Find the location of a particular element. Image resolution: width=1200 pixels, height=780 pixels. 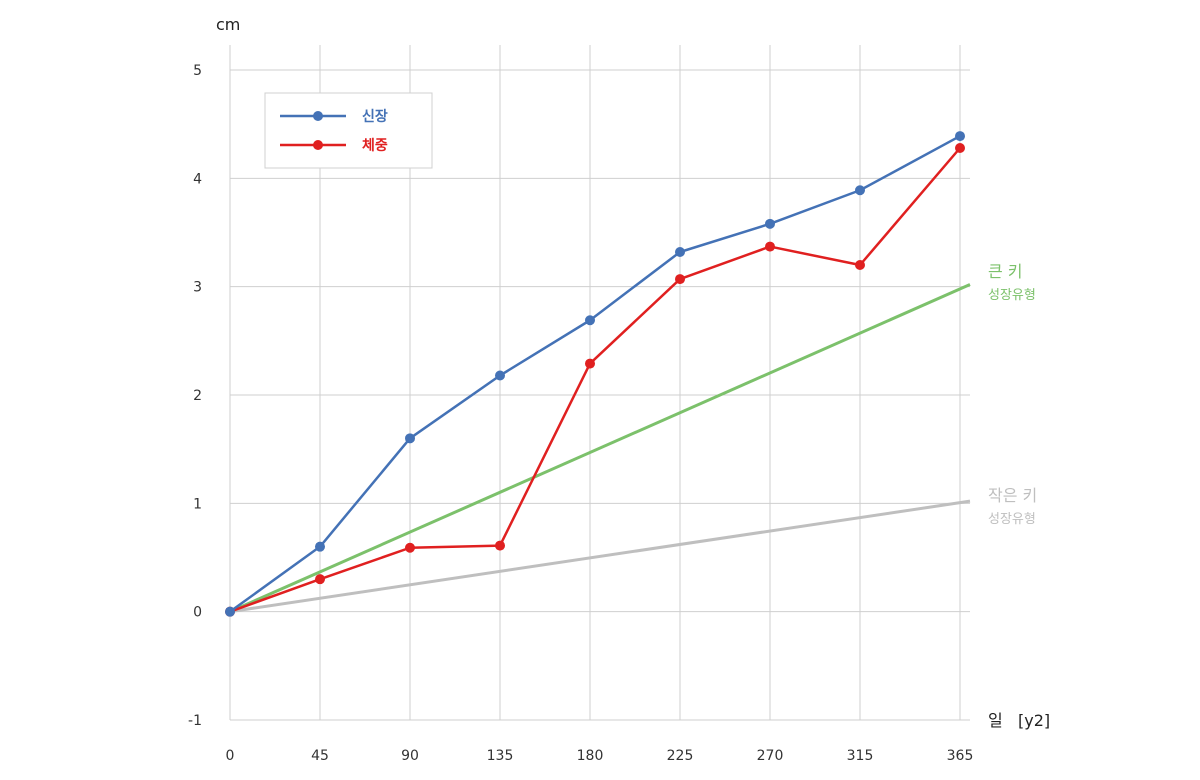

y-tick-label: 1 is located at coordinates (197, 504).